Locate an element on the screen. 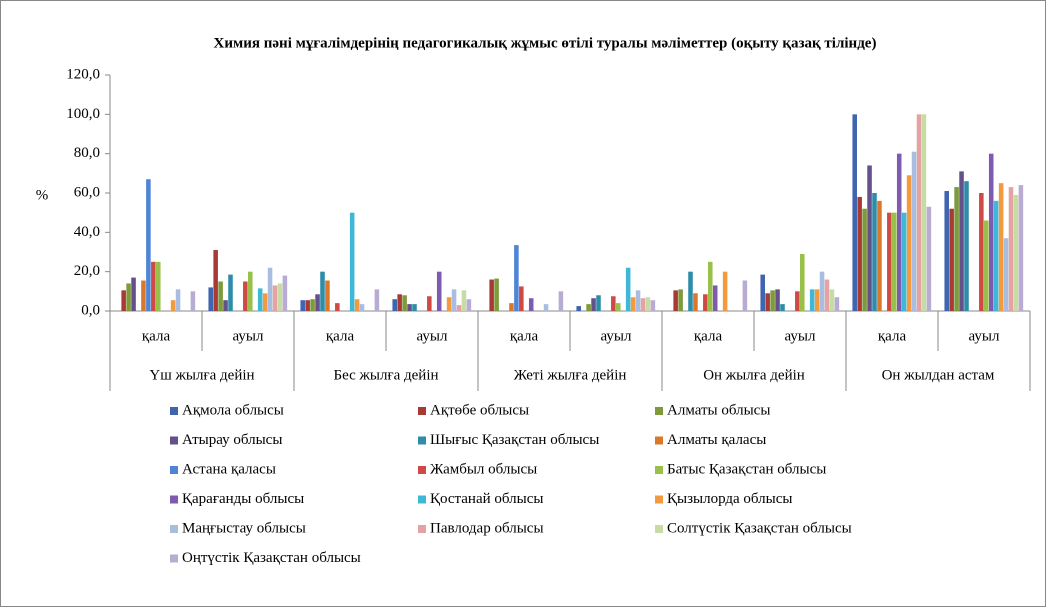 The height and width of the screenshot is (607, 1046). group-label: Он жылға дейін is located at coordinates (754, 375).